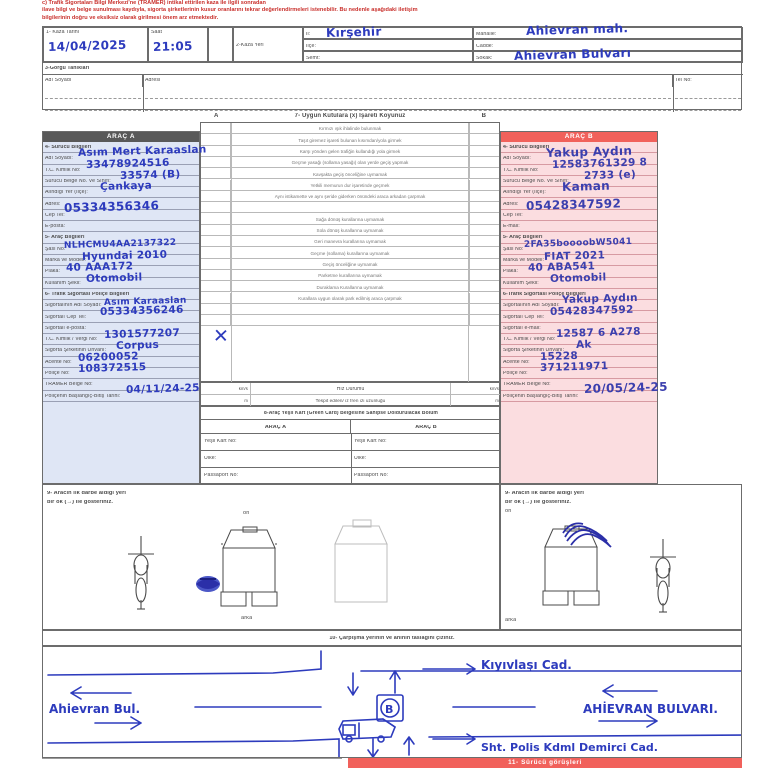 Image resolution: width=768 pixels, height=768 pixels. What do you see at coordinates (579, 306) in the screenshot?
I see `veh-b-ins-holder-row: Sigortalının Adı Soyadı:` at bounding box center [579, 306].